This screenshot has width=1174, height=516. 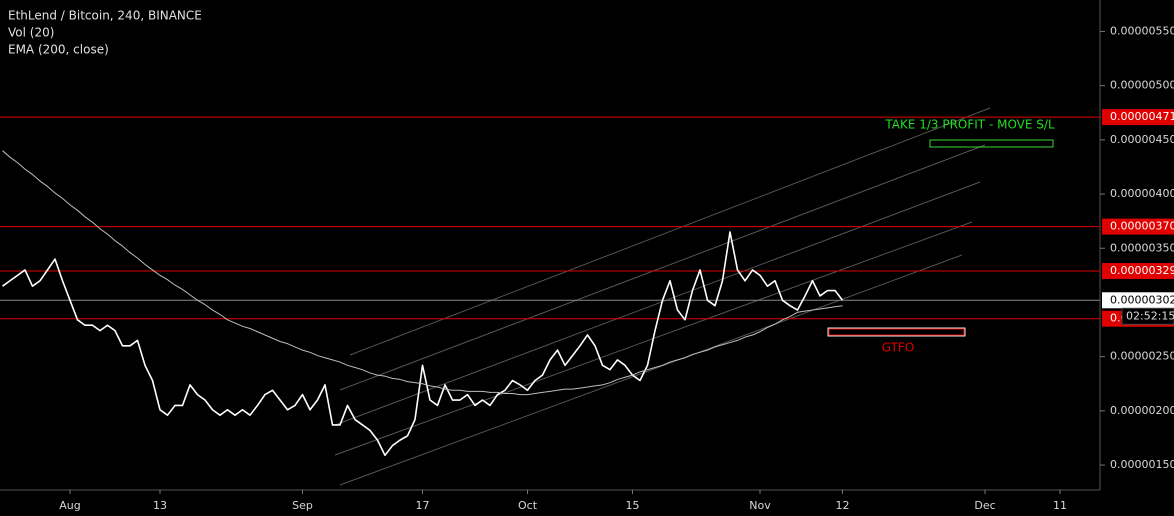 I want to click on x-tick-label: Sep, so click(x=302, y=505).